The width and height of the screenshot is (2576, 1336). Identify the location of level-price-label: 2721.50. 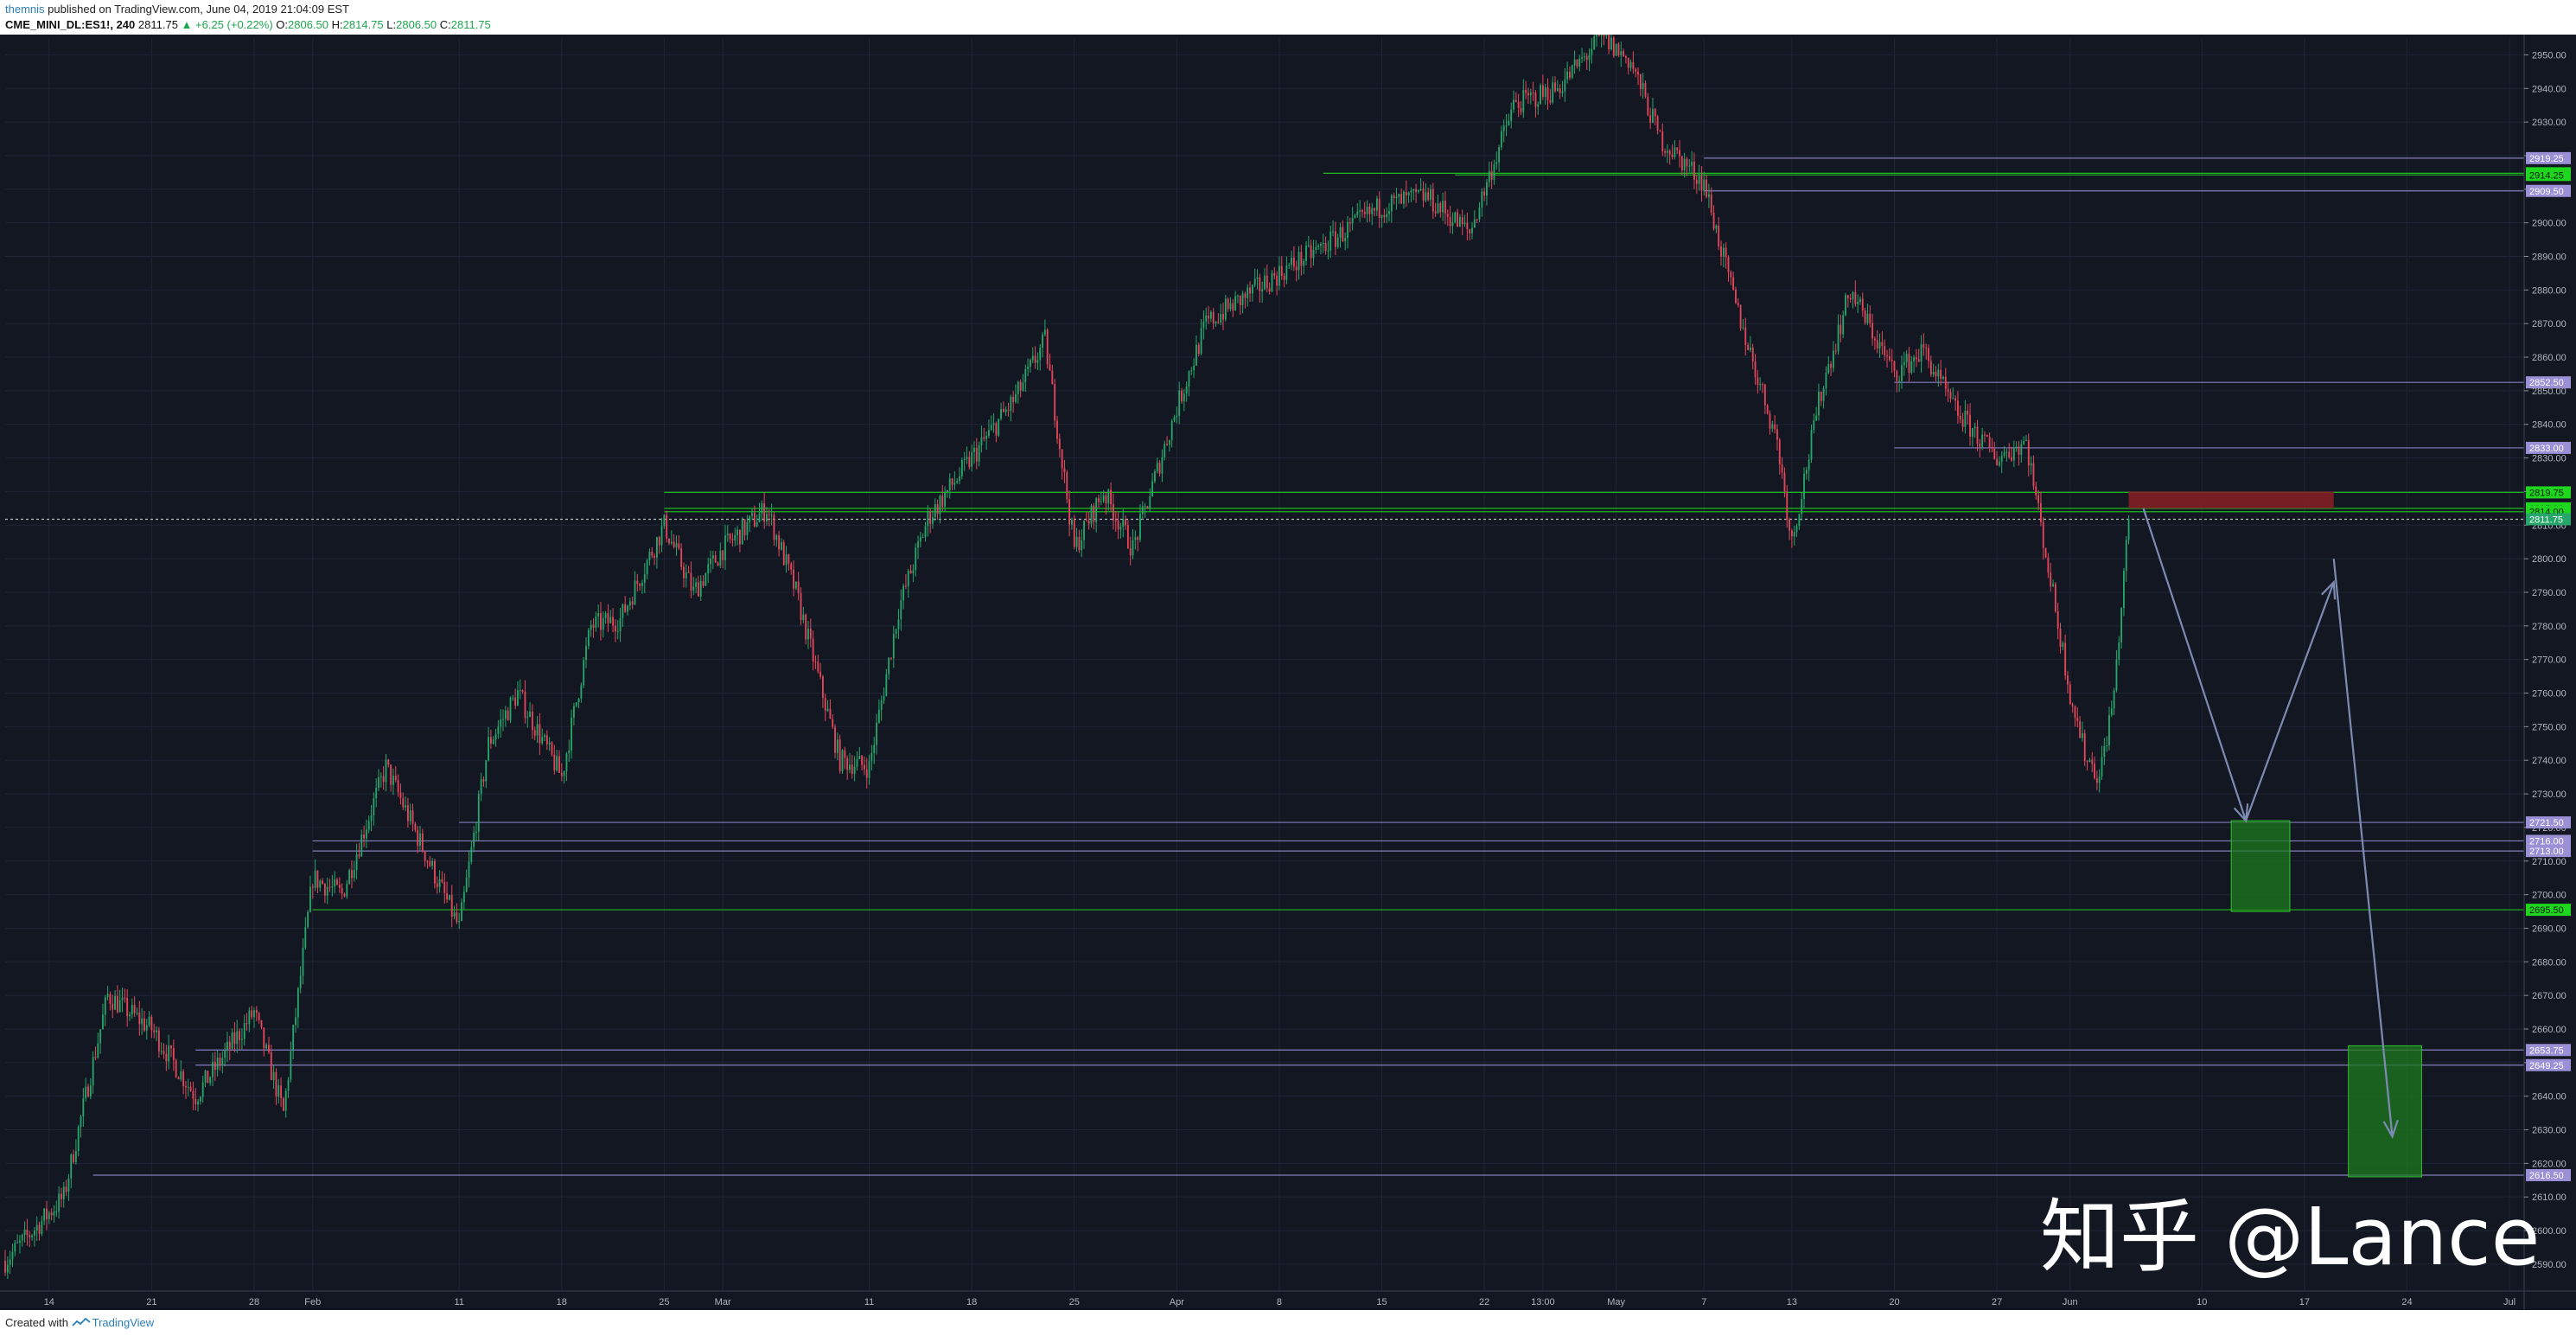
(2546, 823).